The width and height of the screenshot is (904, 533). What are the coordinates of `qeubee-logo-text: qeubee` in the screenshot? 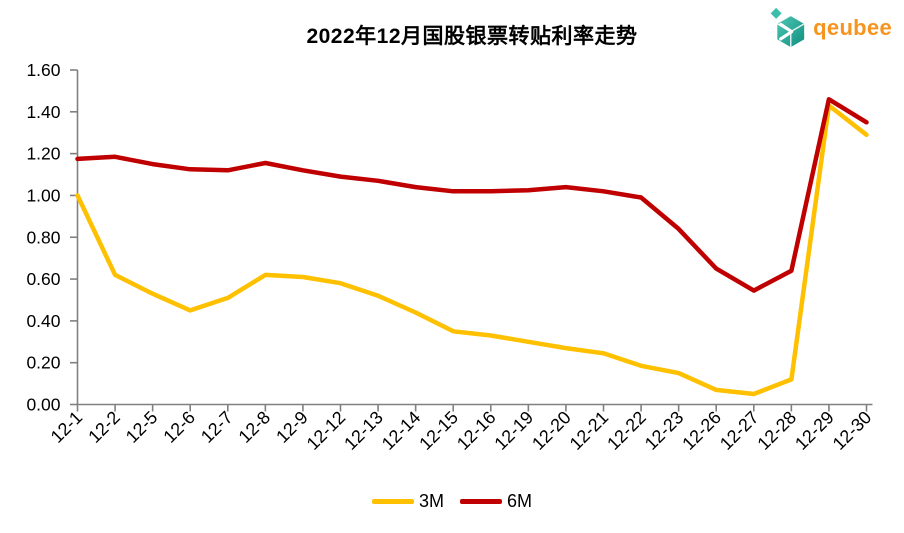 It's located at (852, 27).